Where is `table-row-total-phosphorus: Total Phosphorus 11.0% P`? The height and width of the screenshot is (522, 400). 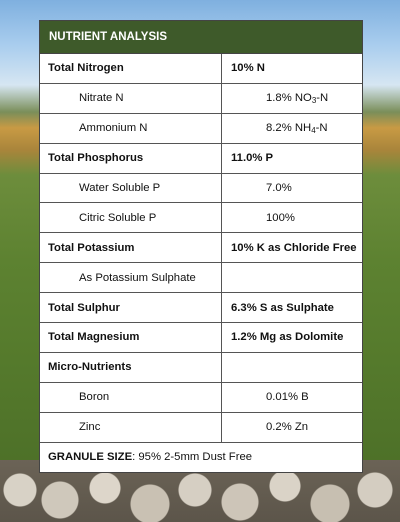
table-row-total-phosphorus: Total Phosphorus 11.0% P is located at coordinates (201, 158).